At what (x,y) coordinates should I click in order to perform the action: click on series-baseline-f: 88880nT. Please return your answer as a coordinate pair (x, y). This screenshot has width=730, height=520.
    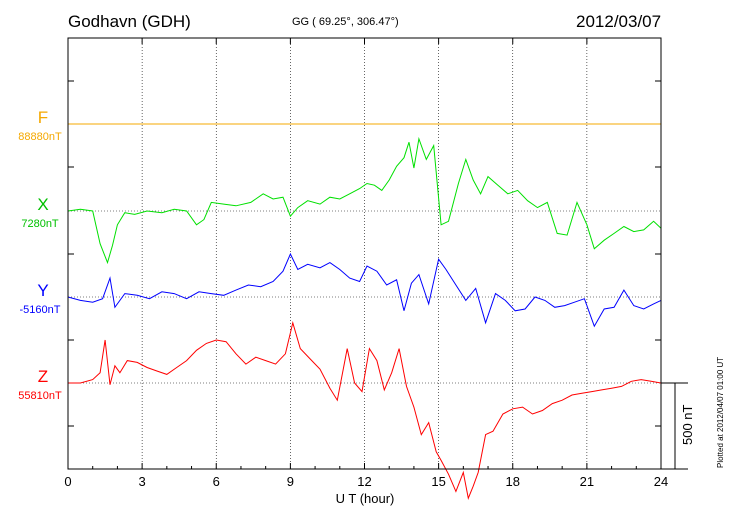
    Looking at the image, I should click on (40, 137).